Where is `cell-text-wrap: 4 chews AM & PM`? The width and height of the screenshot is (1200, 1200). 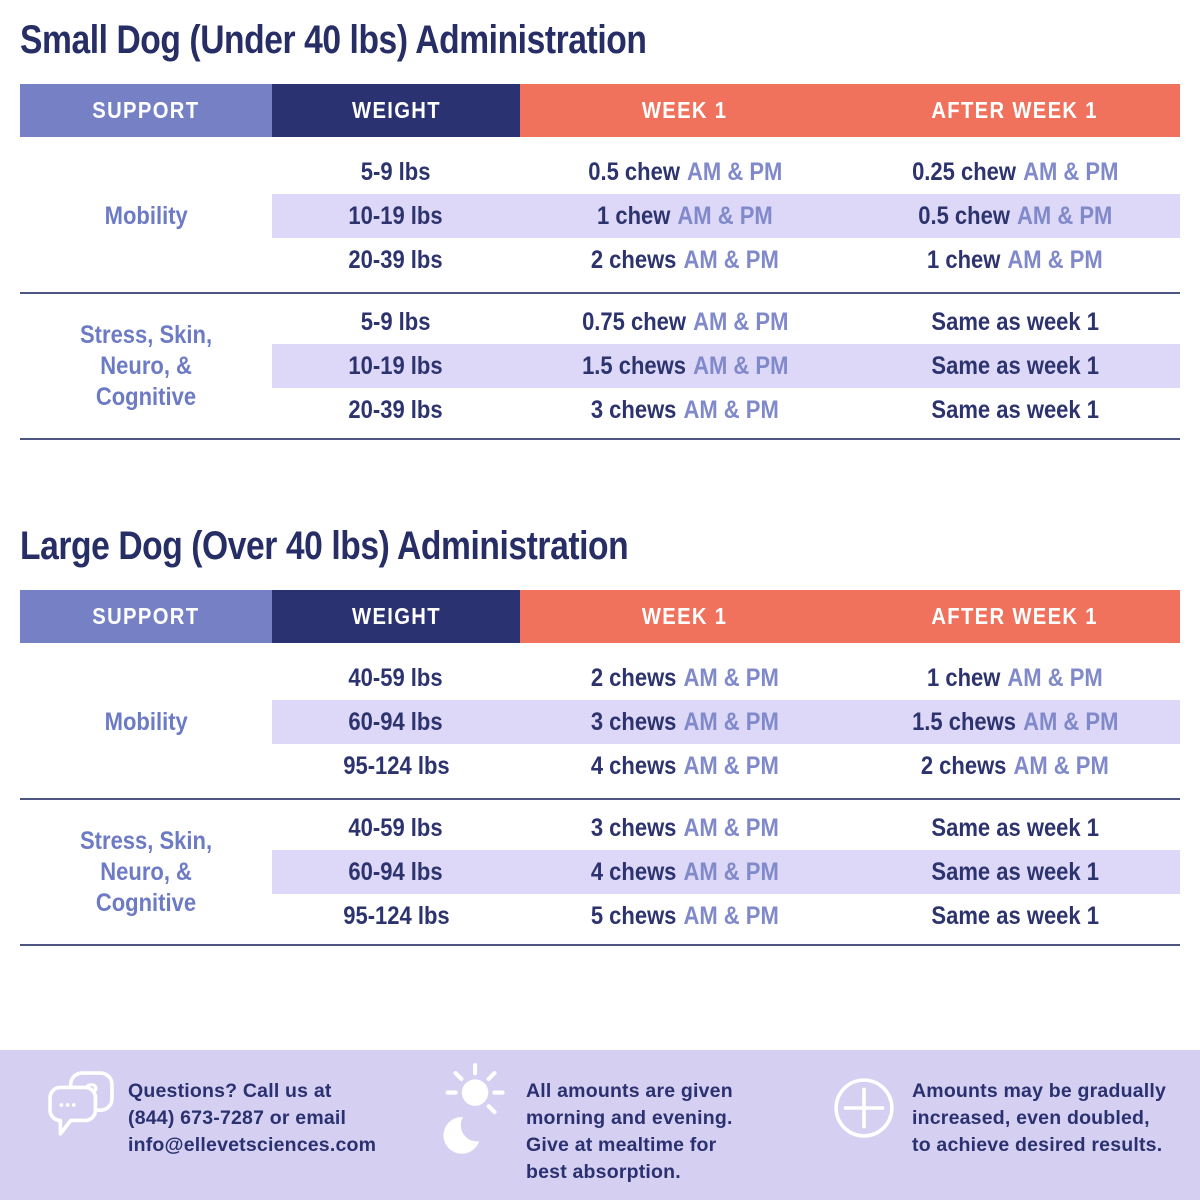
cell-text-wrap: 4 chews AM & PM is located at coordinates (685, 766).